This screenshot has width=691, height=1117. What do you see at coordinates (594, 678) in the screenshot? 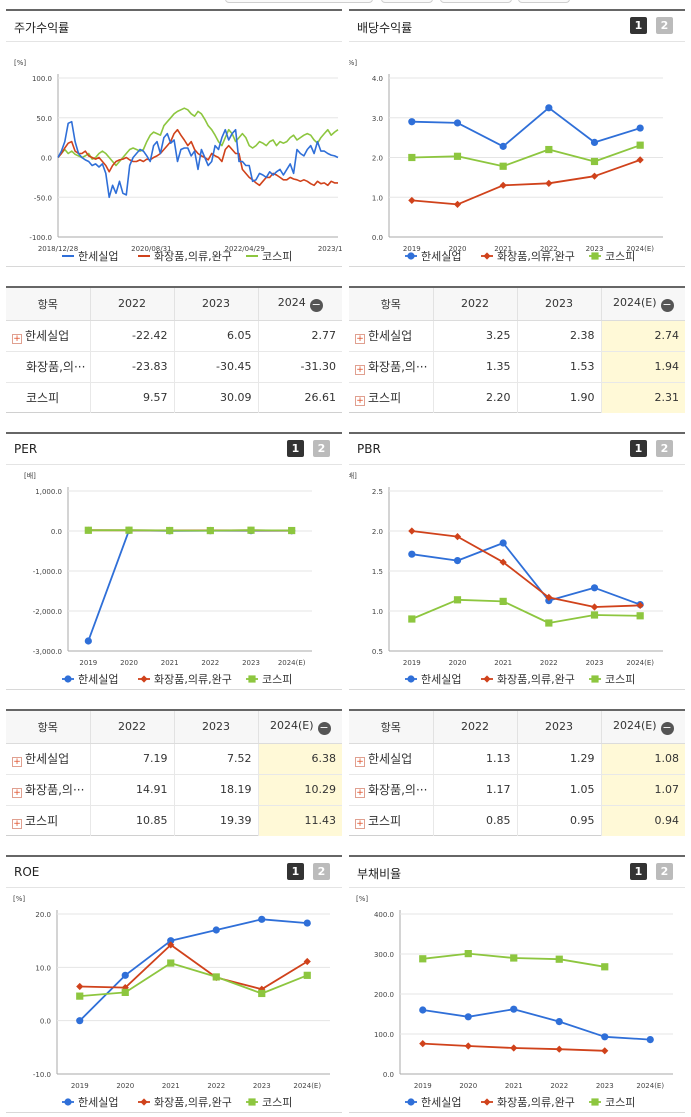
I see `legend-marker-kospi` at bounding box center [594, 678].